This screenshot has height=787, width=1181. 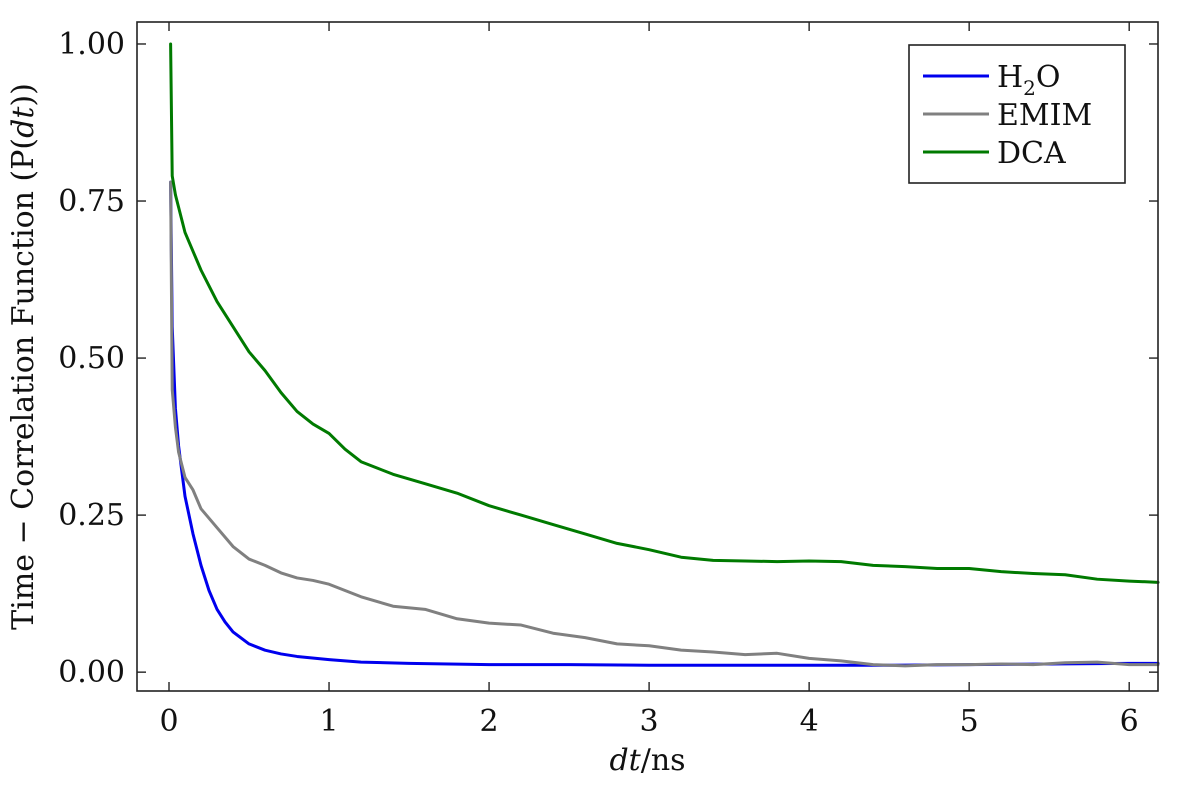 What do you see at coordinates (91, 672) in the screenshot?
I see `y-tick-label: 0.00` at bounding box center [91, 672].